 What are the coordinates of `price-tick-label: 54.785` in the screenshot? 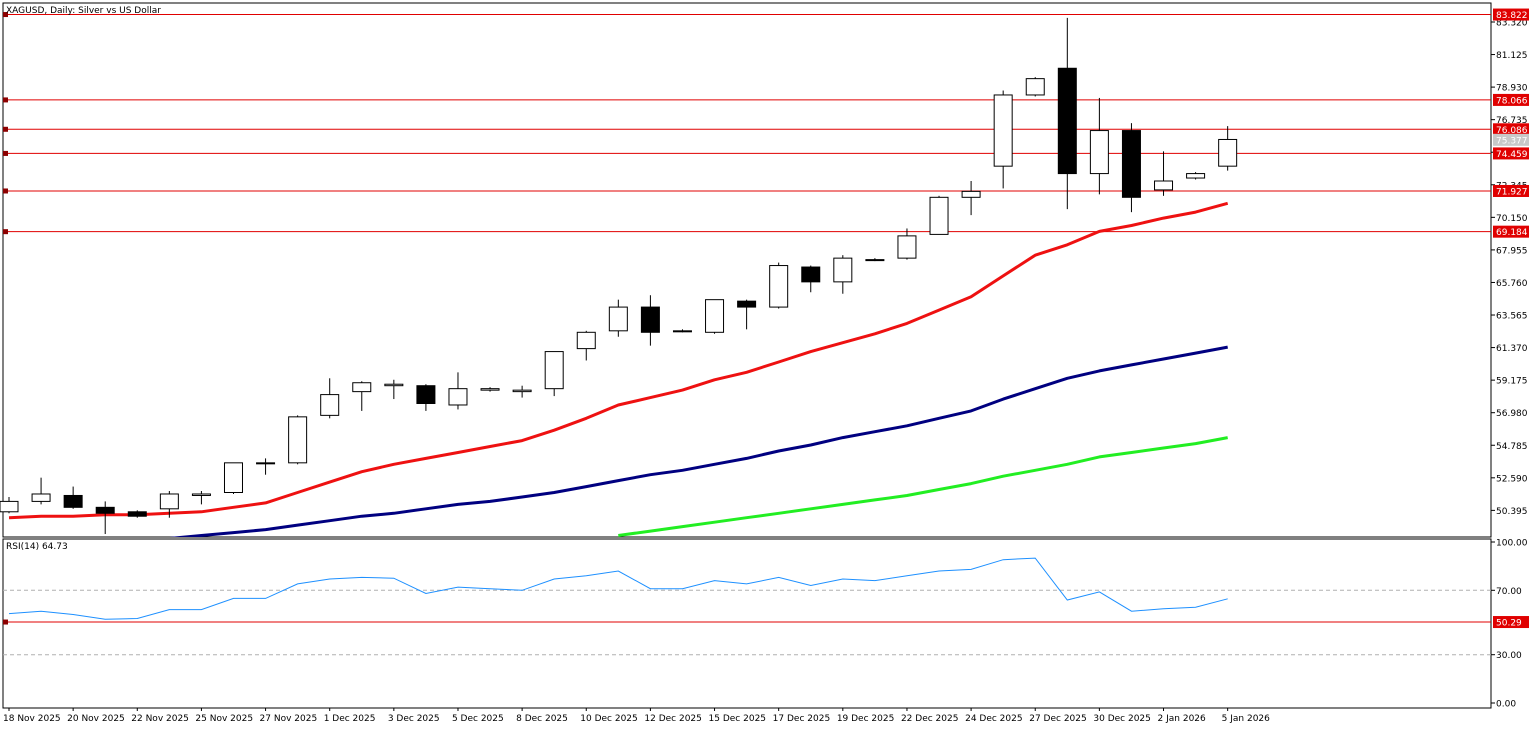 It's located at (1512, 447).